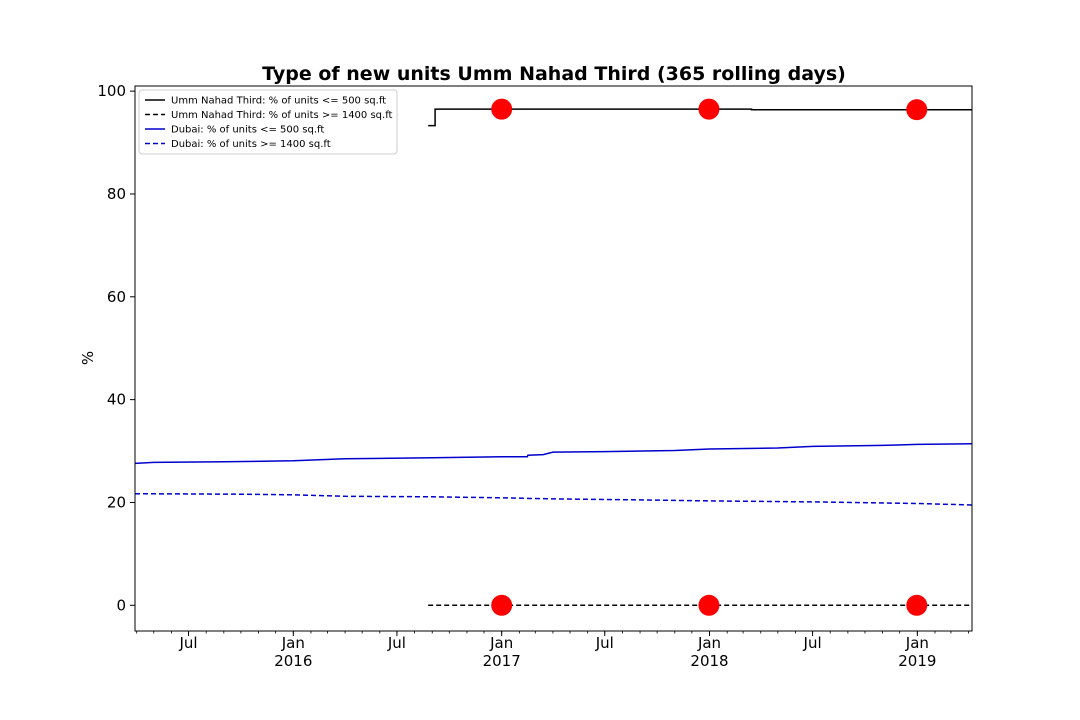 The image size is (1080, 720). Describe the element at coordinates (111, 91) in the screenshot. I see `y-tick-label-100: 100` at that location.